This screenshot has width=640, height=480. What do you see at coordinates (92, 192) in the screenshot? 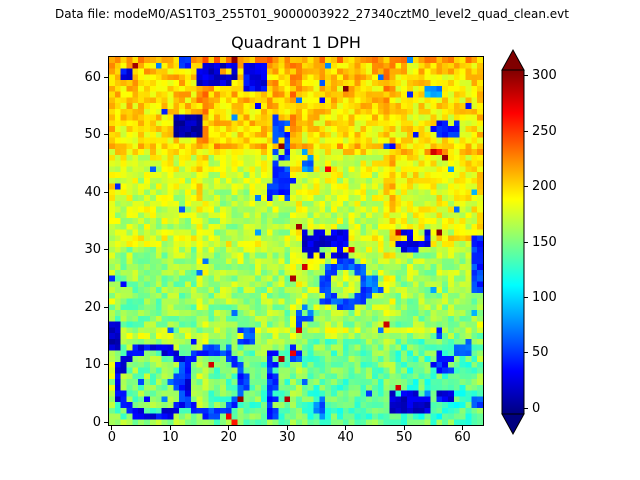
I see `y-tick-label: 40` at bounding box center [92, 192].